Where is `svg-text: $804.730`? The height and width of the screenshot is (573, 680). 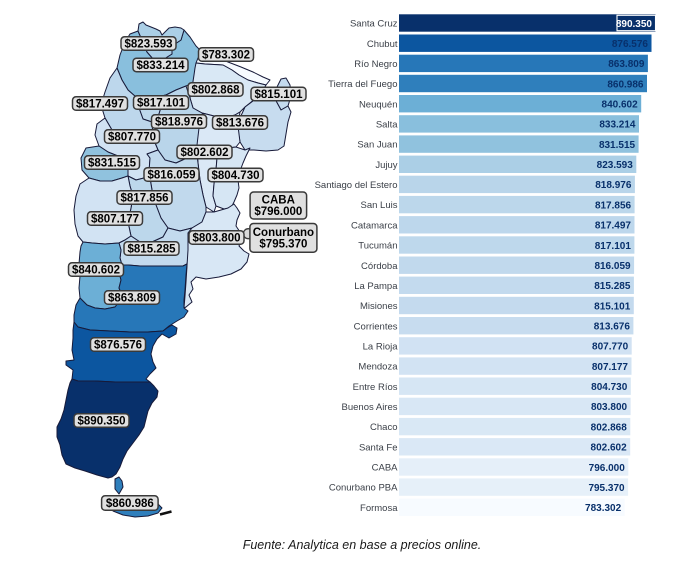
svg-text: $804.730 is located at coordinates (236, 176).